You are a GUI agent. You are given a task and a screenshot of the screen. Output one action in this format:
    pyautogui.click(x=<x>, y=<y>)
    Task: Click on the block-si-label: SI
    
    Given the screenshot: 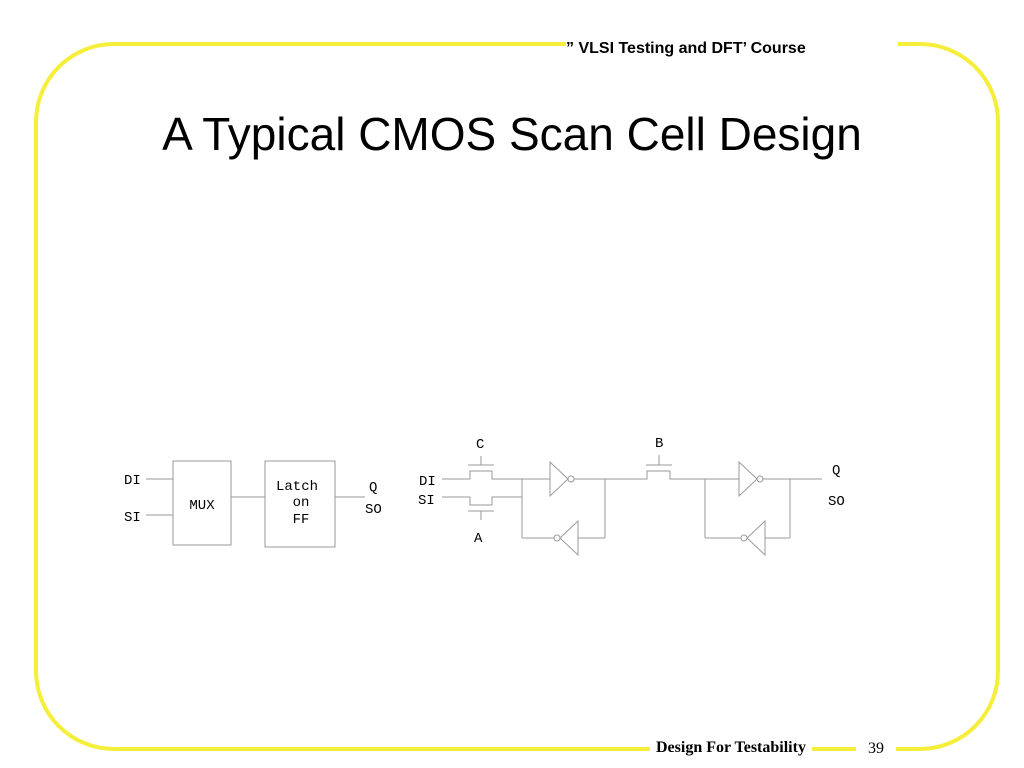 What is the action you would take?
    pyautogui.click(x=132, y=518)
    